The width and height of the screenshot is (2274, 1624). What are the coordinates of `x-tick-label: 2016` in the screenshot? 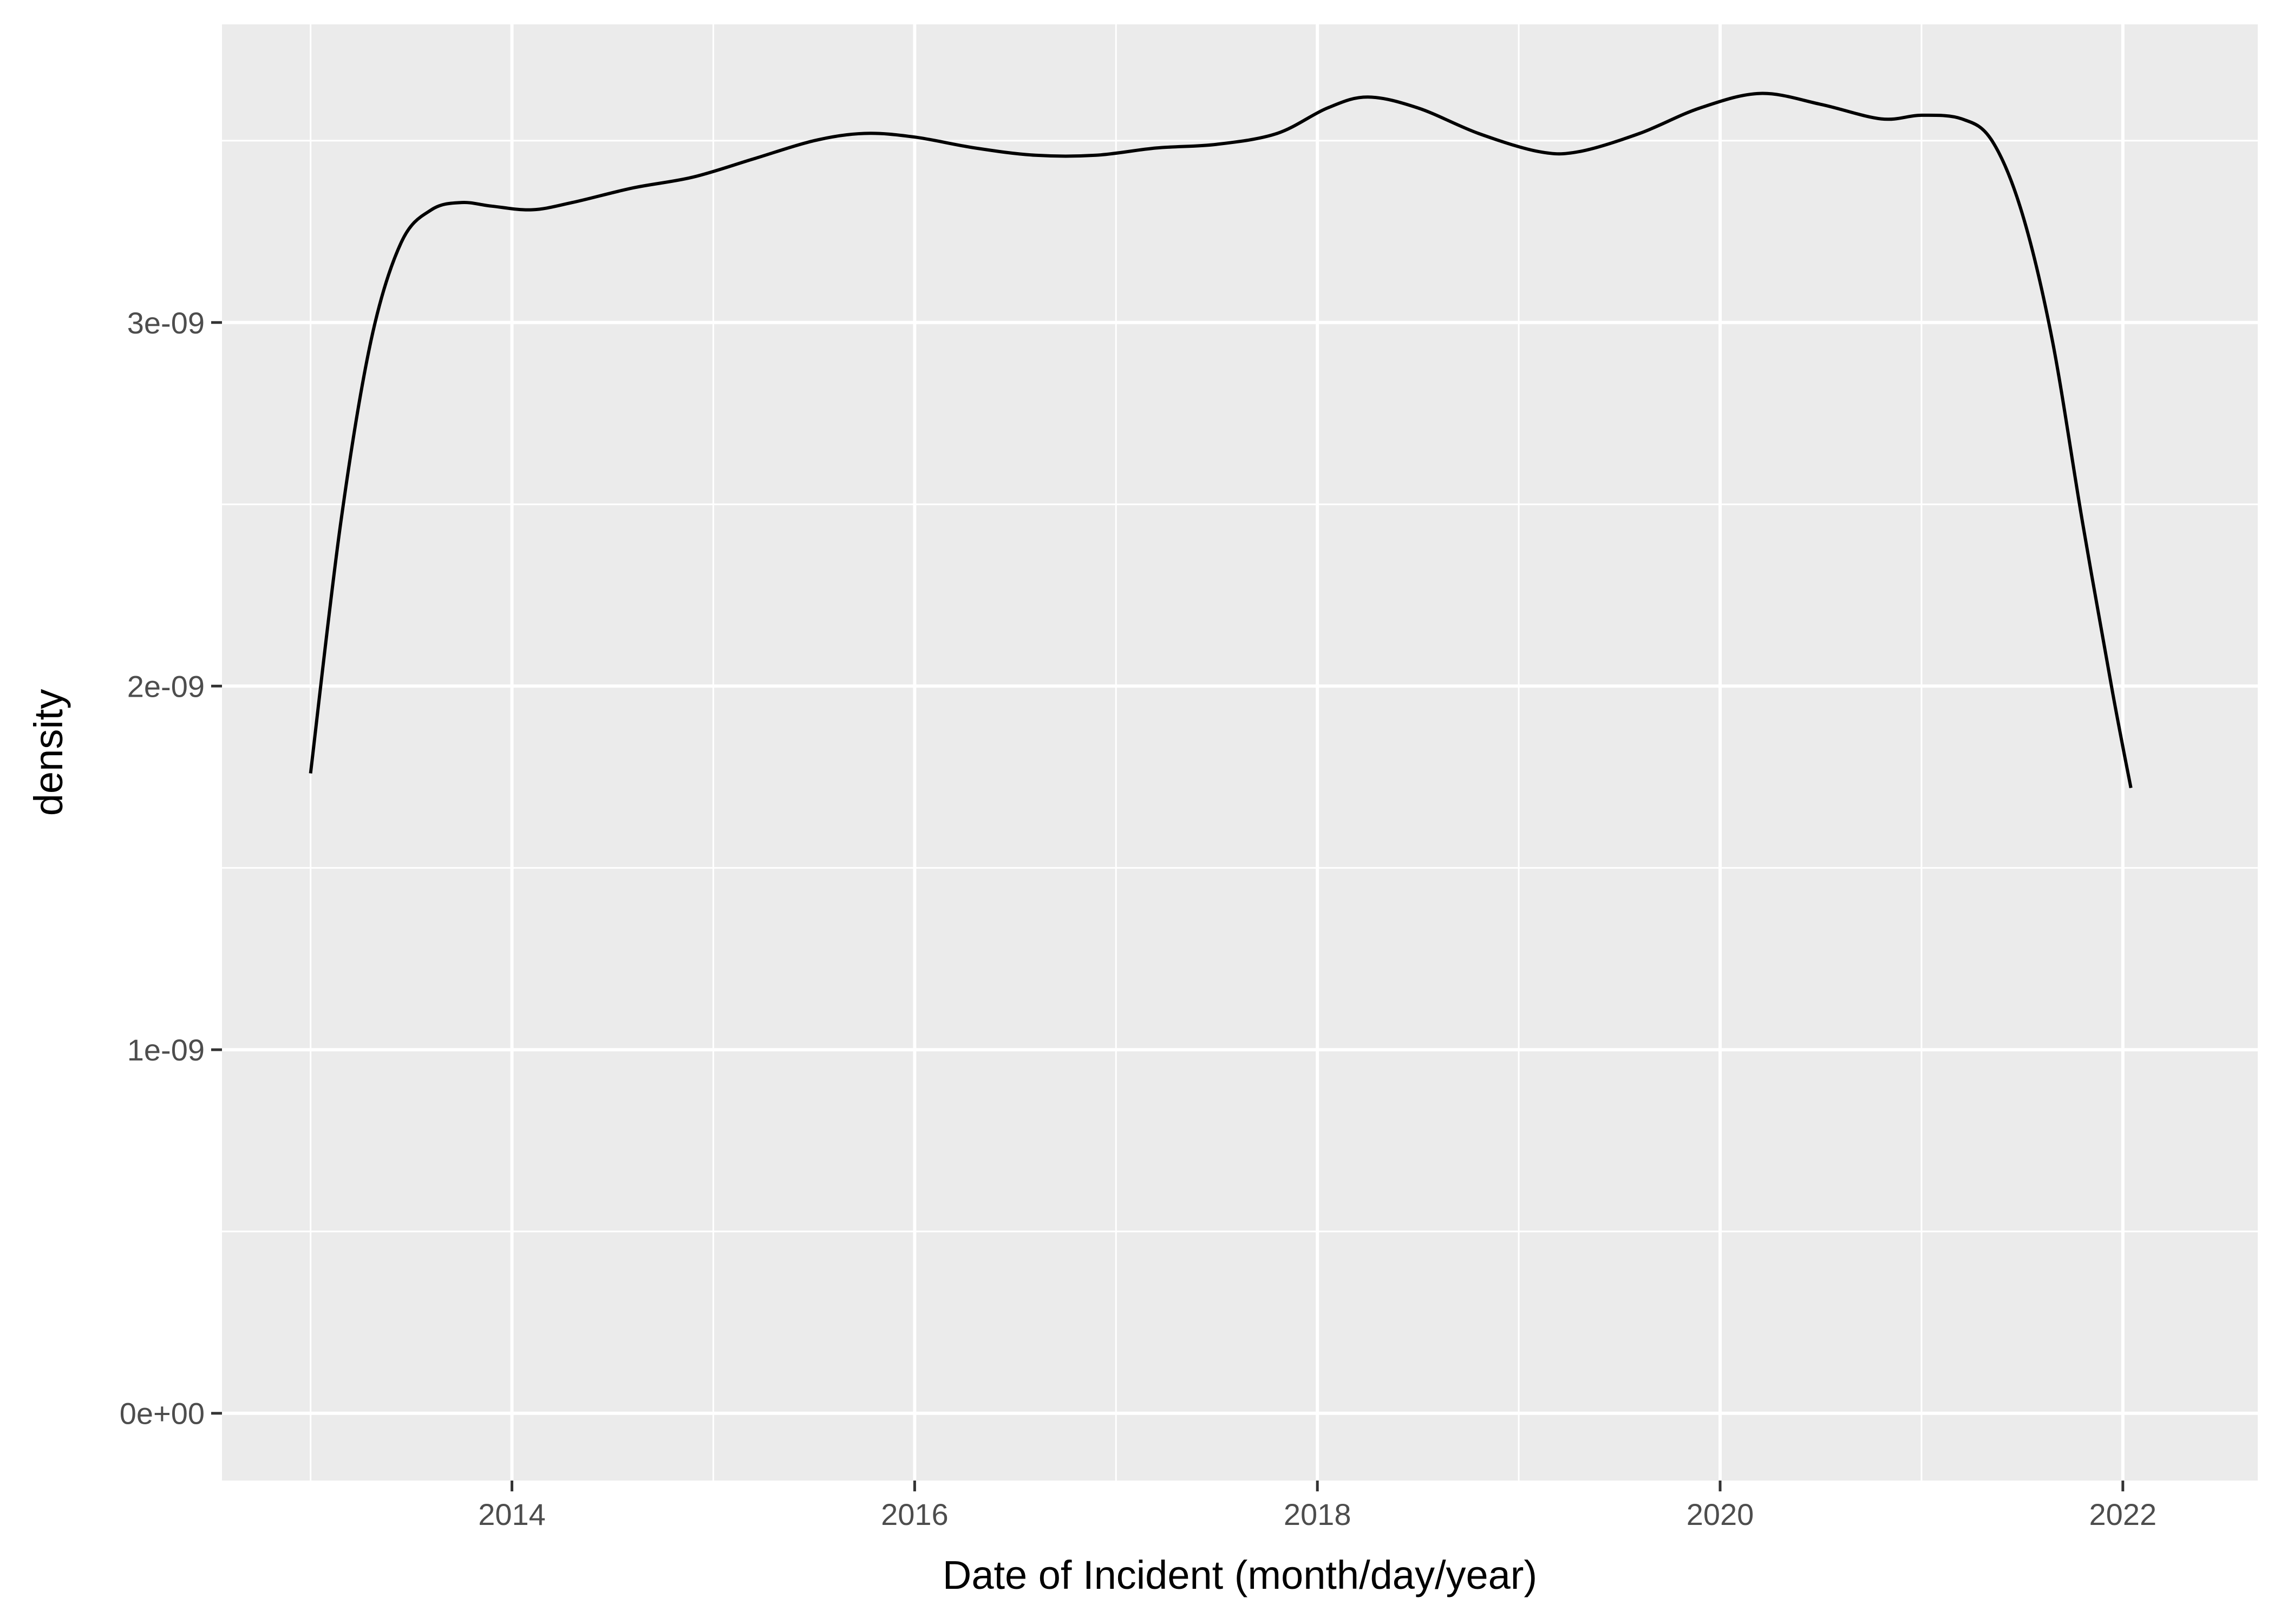 It's located at (915, 1514).